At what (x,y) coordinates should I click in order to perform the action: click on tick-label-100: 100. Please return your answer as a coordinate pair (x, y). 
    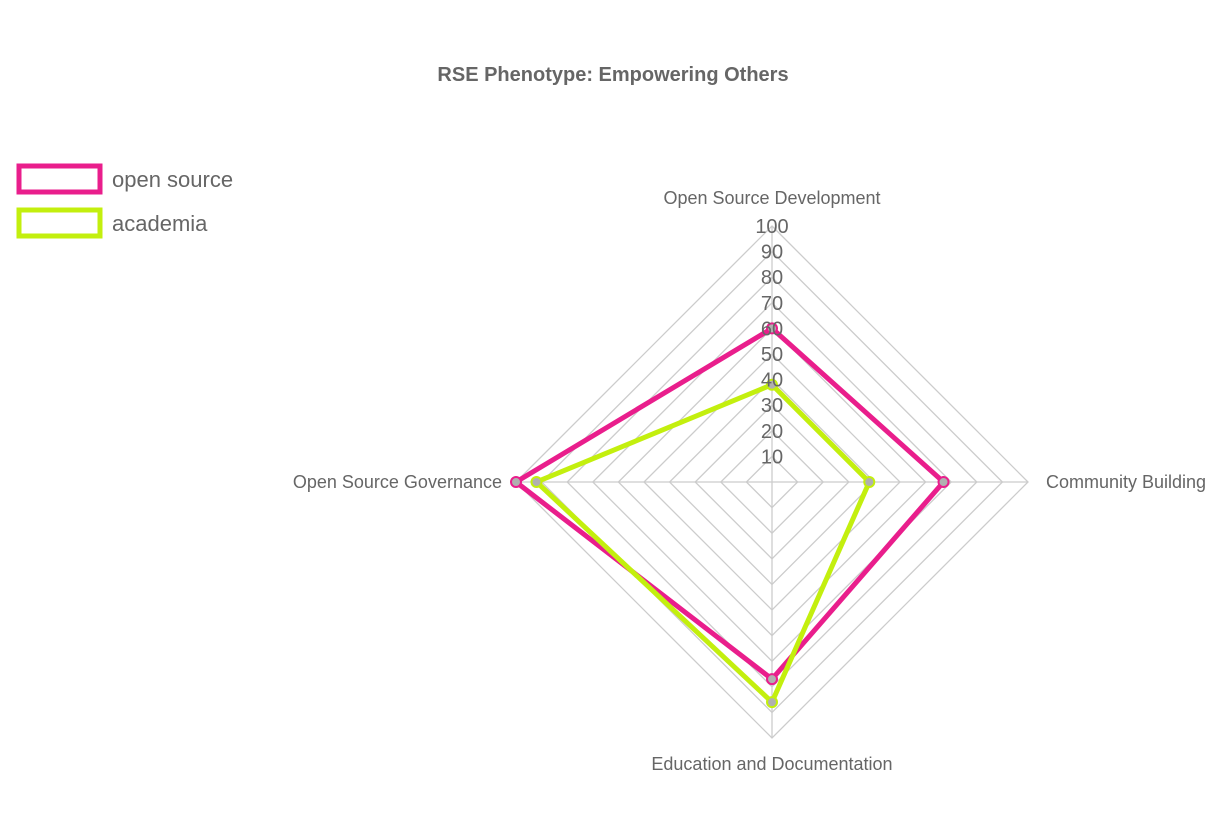
    Looking at the image, I should click on (771, 227).